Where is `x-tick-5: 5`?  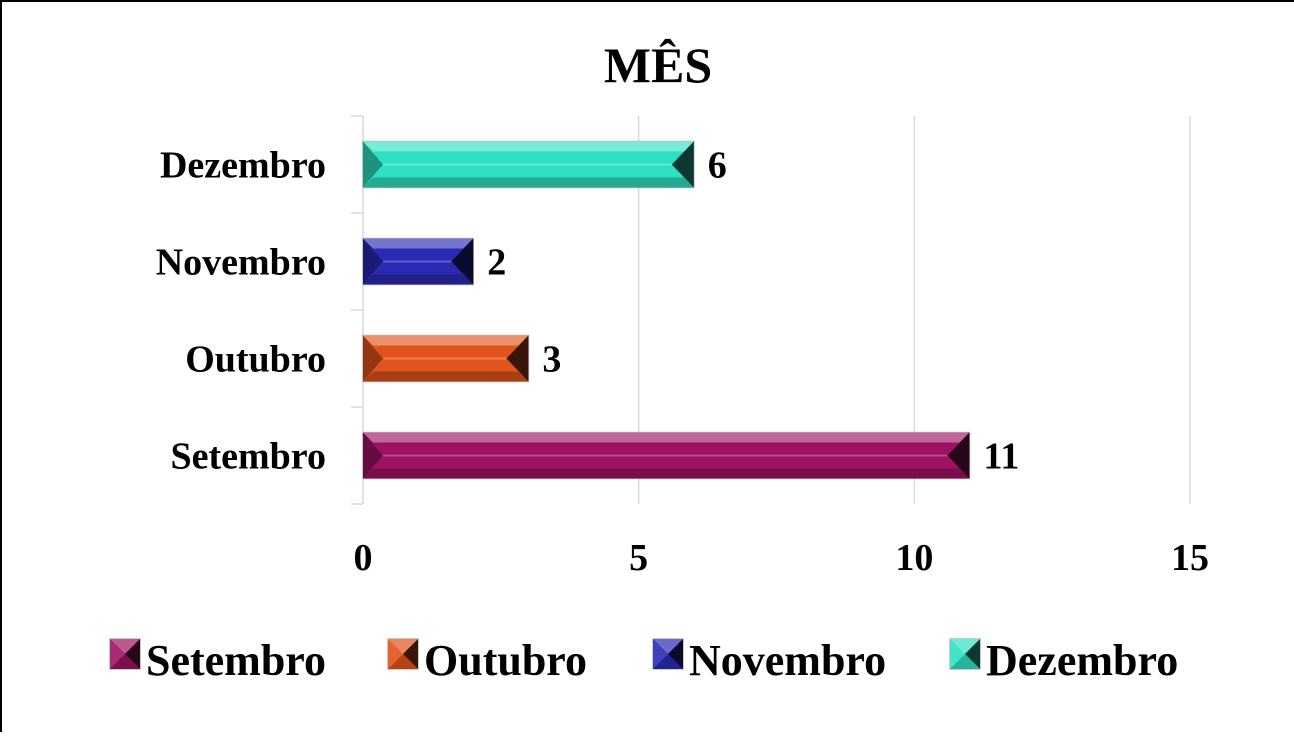
x-tick-5: 5 is located at coordinates (638, 558).